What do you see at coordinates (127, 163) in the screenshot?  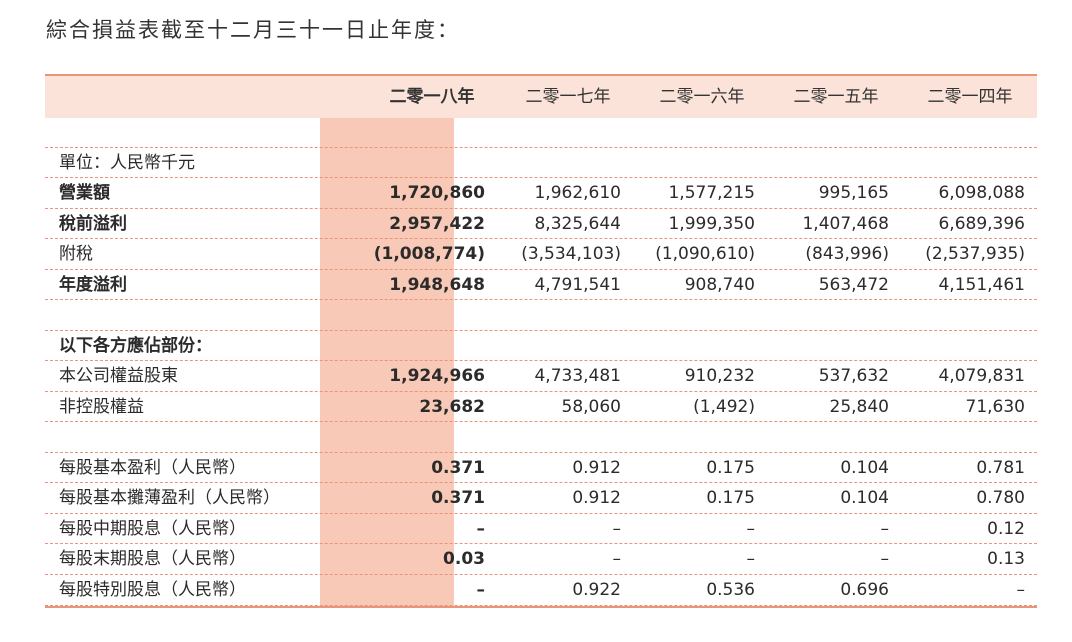 I see `row-label: 單位：人民幣千元` at bounding box center [127, 163].